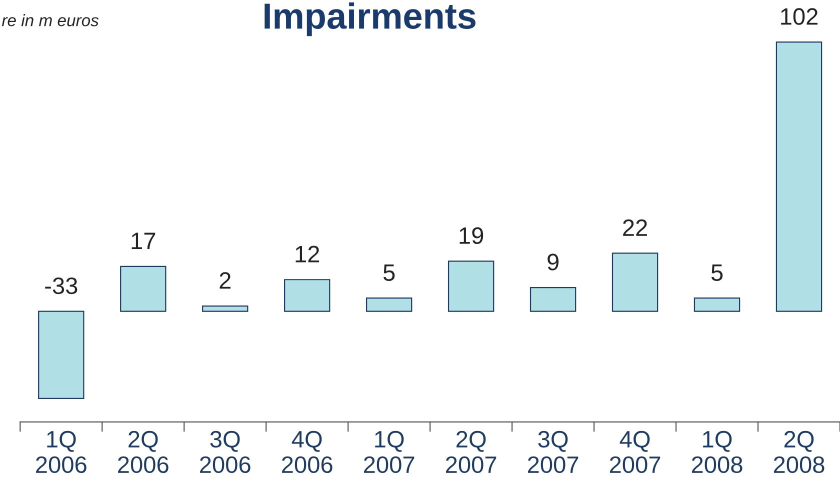 The width and height of the screenshot is (840, 485). Describe the element at coordinates (144, 241) in the screenshot. I see `data-label: 17` at that location.